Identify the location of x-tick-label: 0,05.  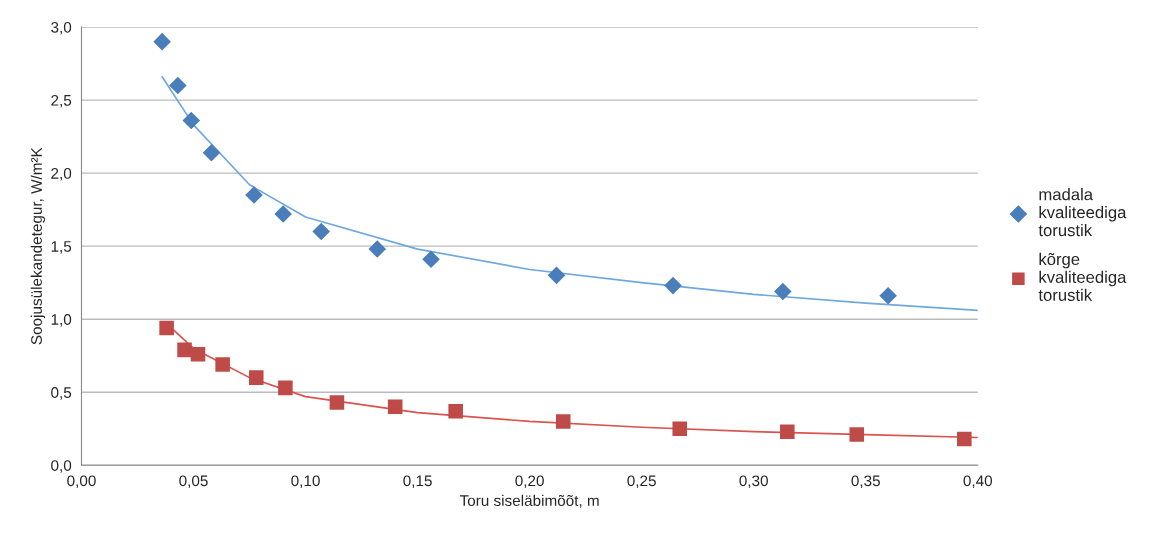
(193, 482).